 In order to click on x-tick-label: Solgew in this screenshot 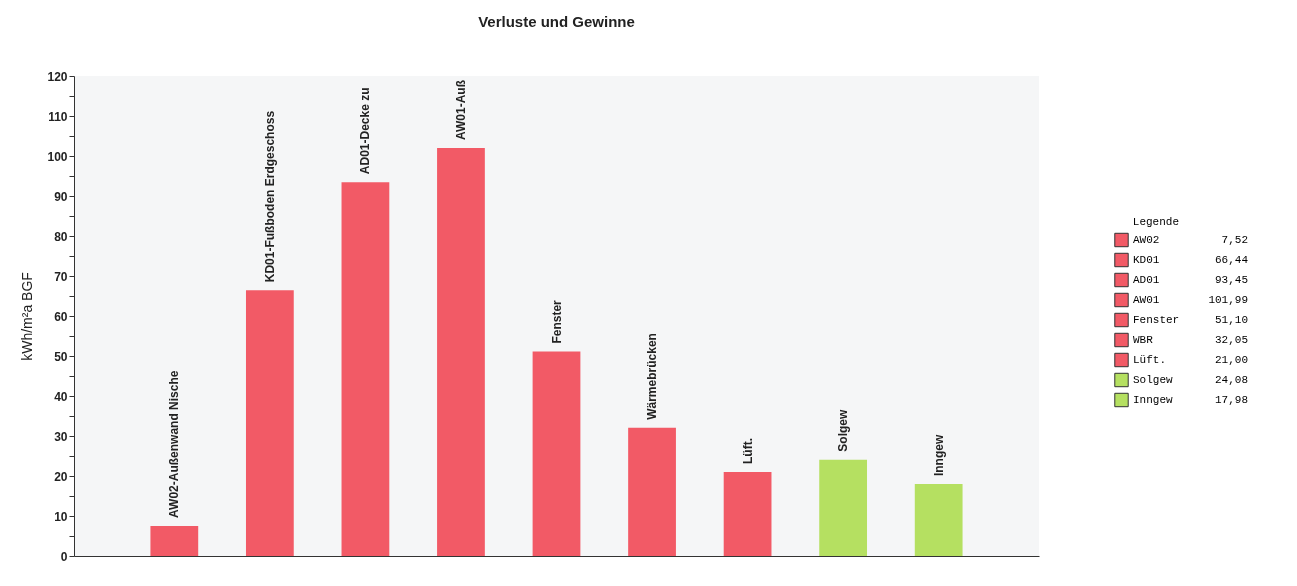, I will do `click(843, 430)`.